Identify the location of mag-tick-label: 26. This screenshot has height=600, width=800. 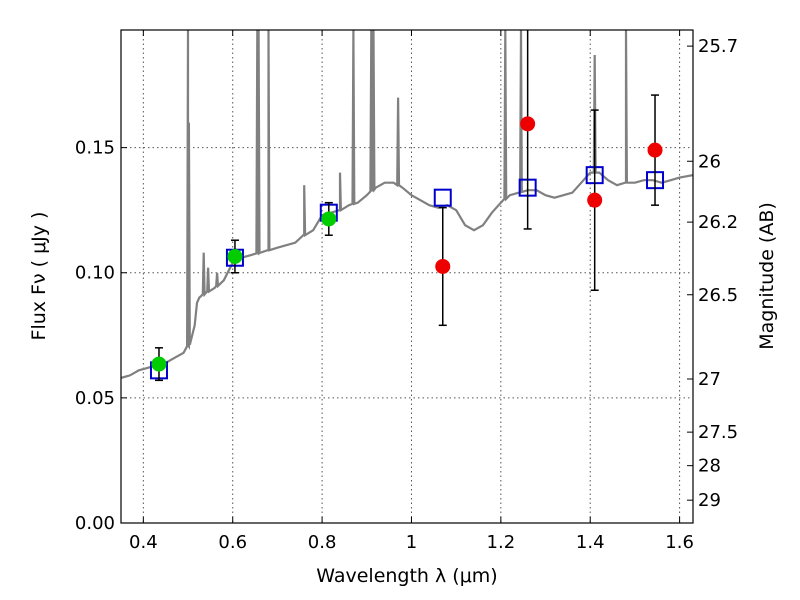
(709, 161).